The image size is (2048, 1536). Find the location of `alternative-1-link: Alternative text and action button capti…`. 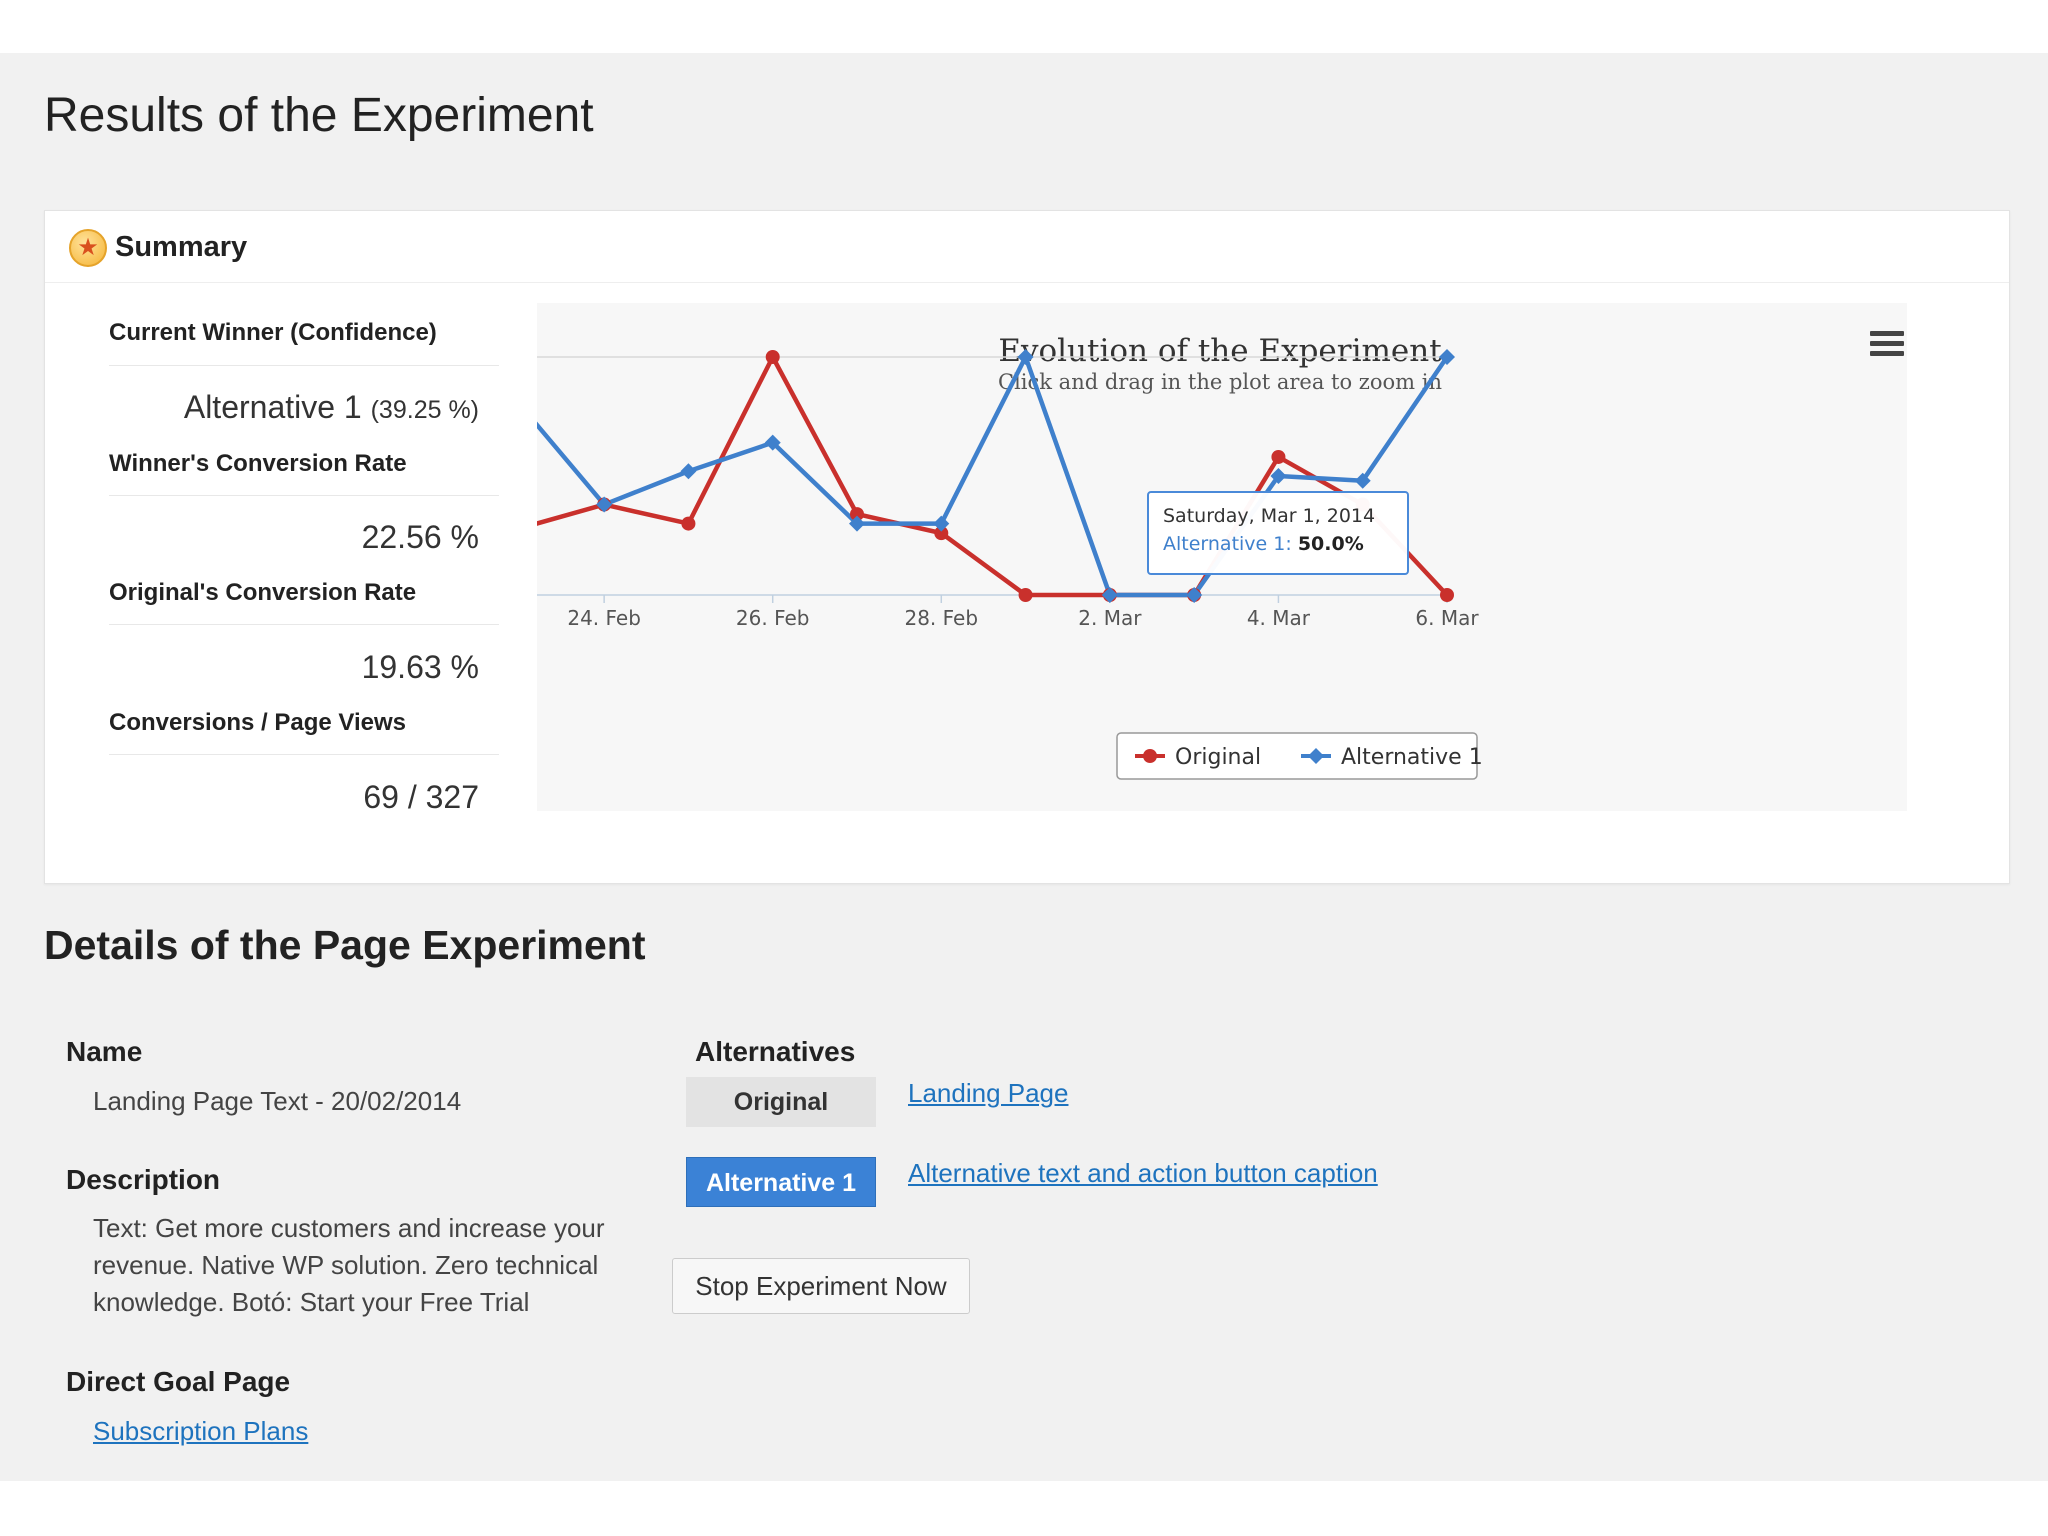

alternative-1-link: Alternative text and action button capti… is located at coordinates (1143, 1173).